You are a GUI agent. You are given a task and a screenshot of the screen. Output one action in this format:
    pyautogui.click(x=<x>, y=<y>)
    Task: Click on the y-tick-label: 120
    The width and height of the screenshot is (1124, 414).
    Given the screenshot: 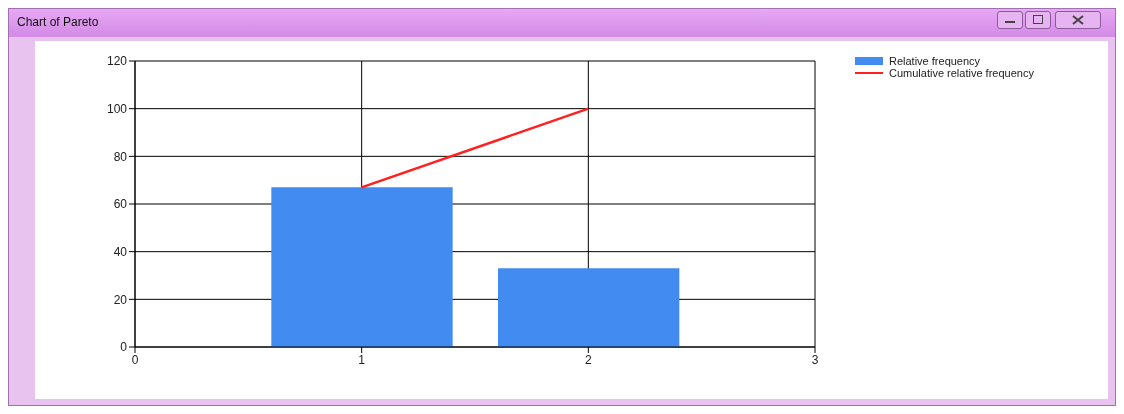 What is the action you would take?
    pyautogui.click(x=117, y=61)
    